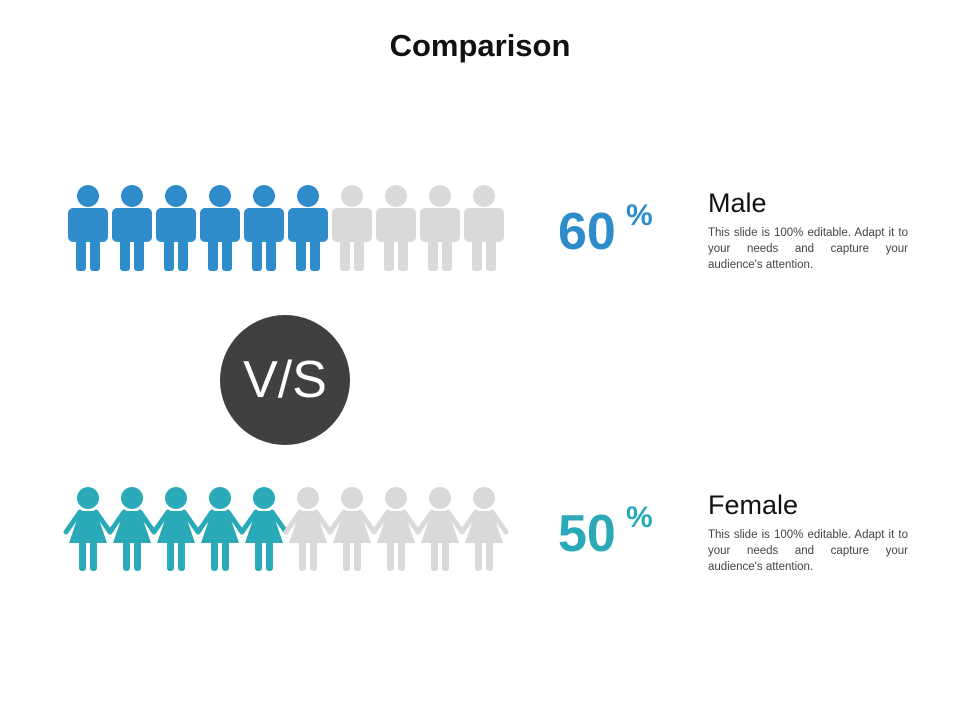  I want to click on title: Comparison, so click(480, 45).